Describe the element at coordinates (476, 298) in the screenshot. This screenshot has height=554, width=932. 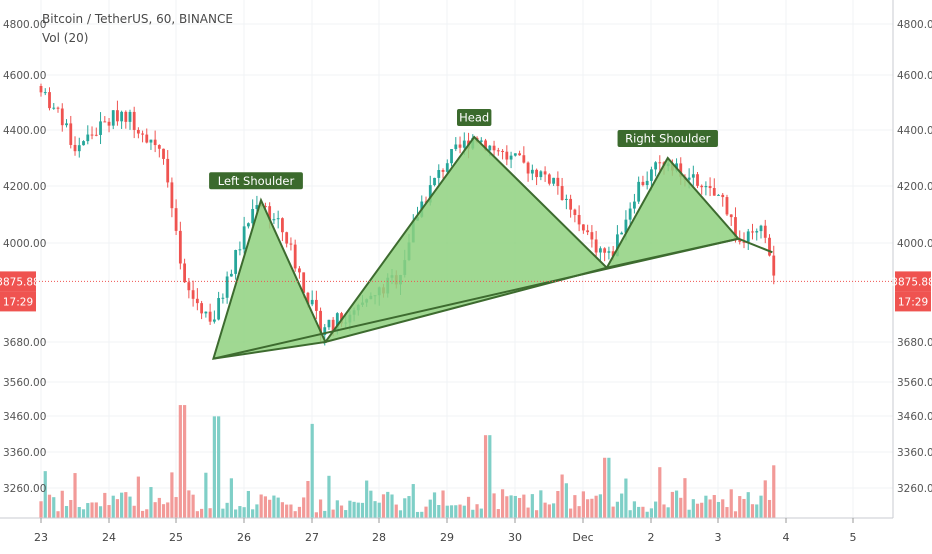
I see `neckline` at that location.